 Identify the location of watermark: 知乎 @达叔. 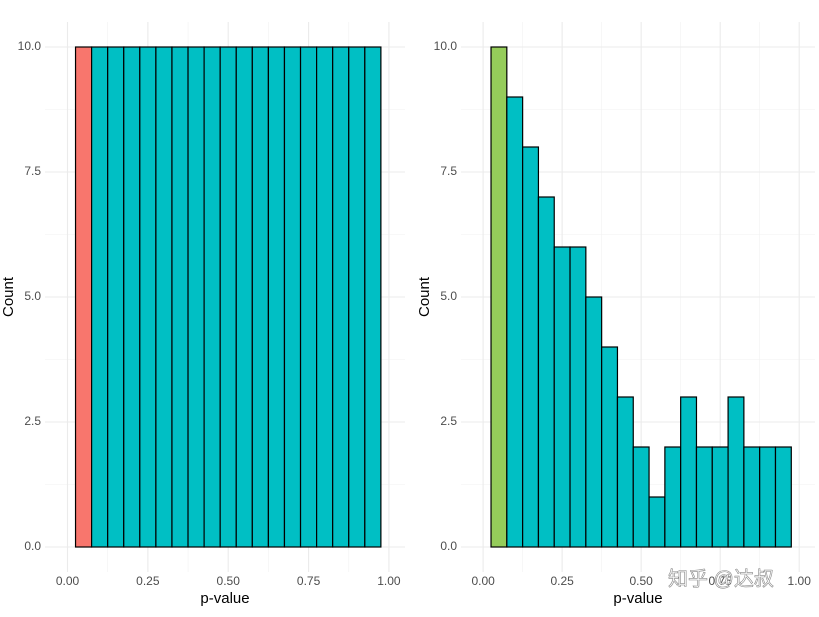
(721, 578).